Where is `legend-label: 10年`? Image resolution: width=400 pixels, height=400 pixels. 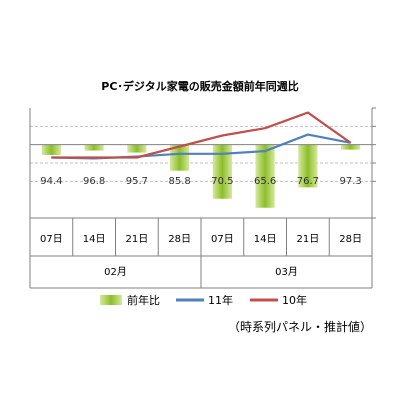
legend-label: 10年 is located at coordinates (294, 300).